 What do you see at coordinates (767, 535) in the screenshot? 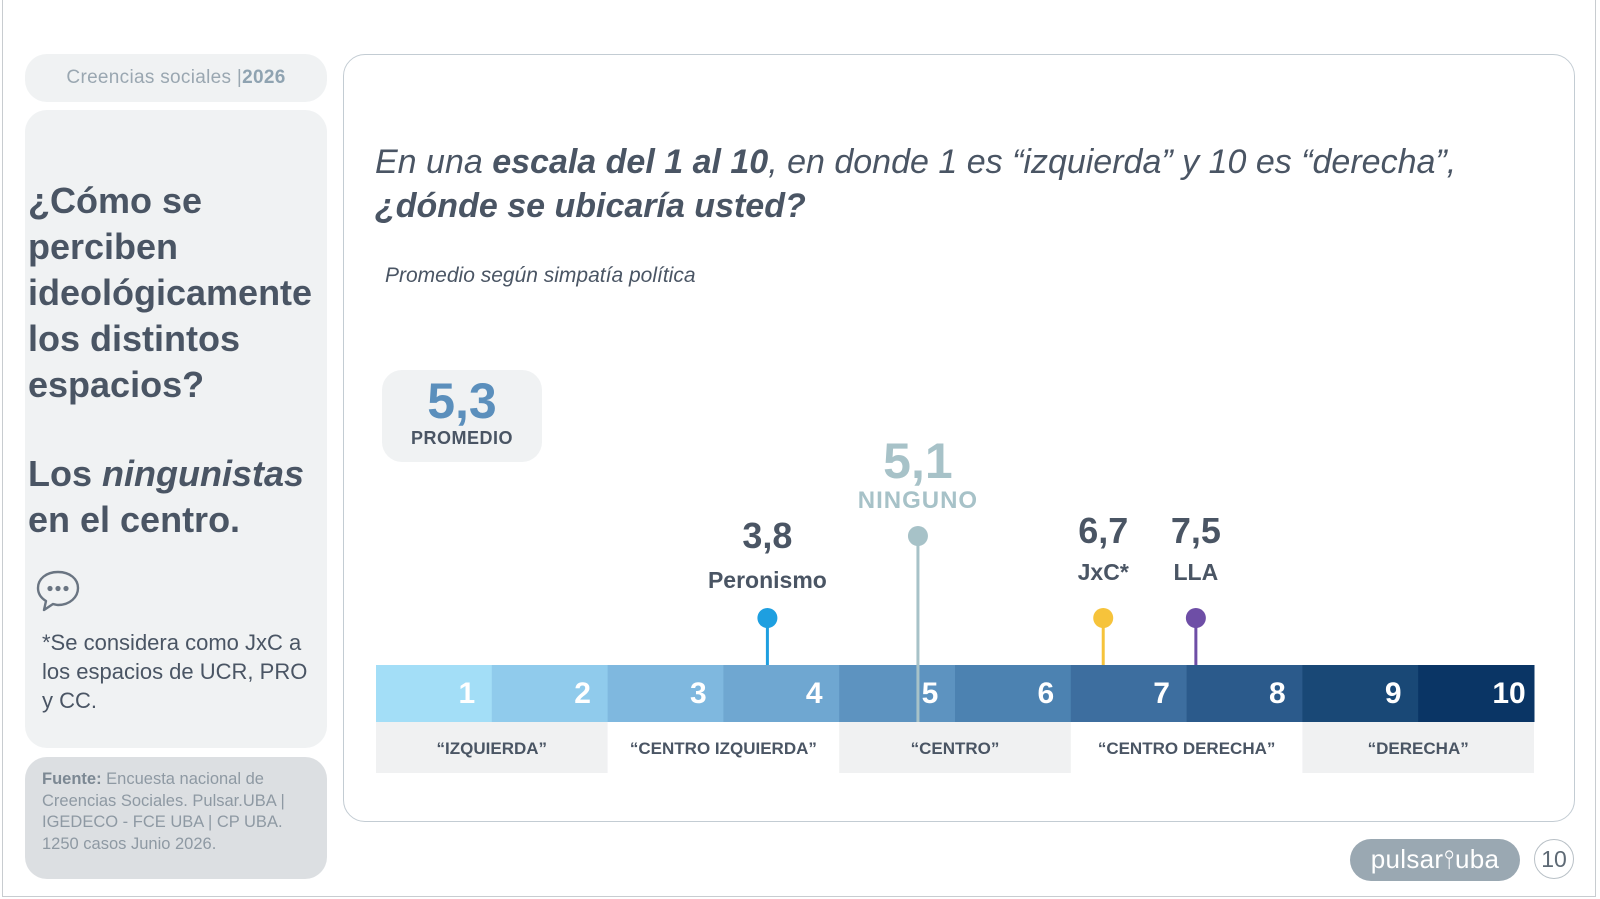
I see `marker-value: 3,8` at bounding box center [767, 535].